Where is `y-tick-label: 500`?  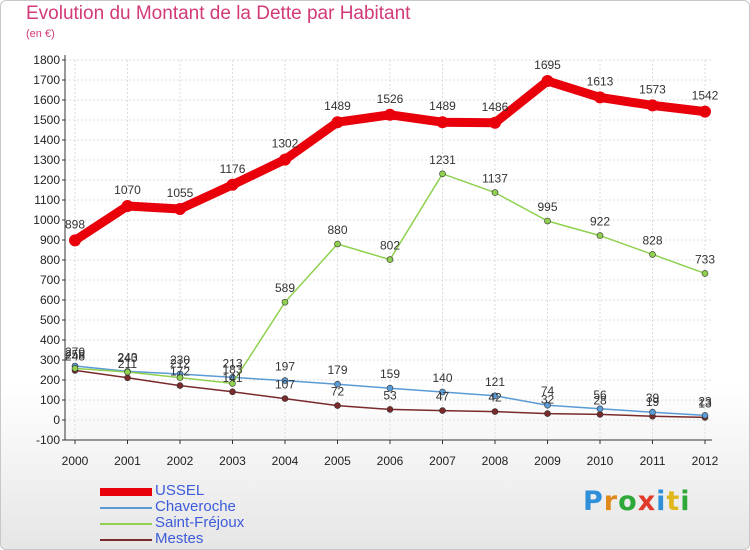 y-tick-label: 500 is located at coordinates (50, 320).